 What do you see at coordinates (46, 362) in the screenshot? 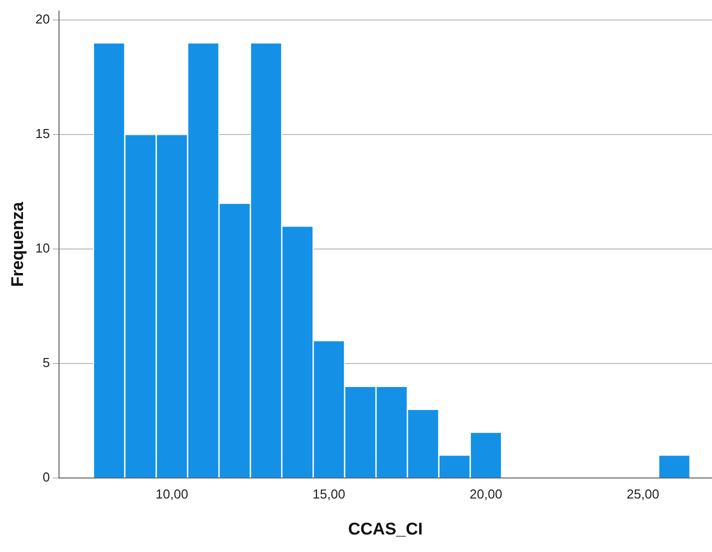
I see `y-tick-label: 5` at bounding box center [46, 362].